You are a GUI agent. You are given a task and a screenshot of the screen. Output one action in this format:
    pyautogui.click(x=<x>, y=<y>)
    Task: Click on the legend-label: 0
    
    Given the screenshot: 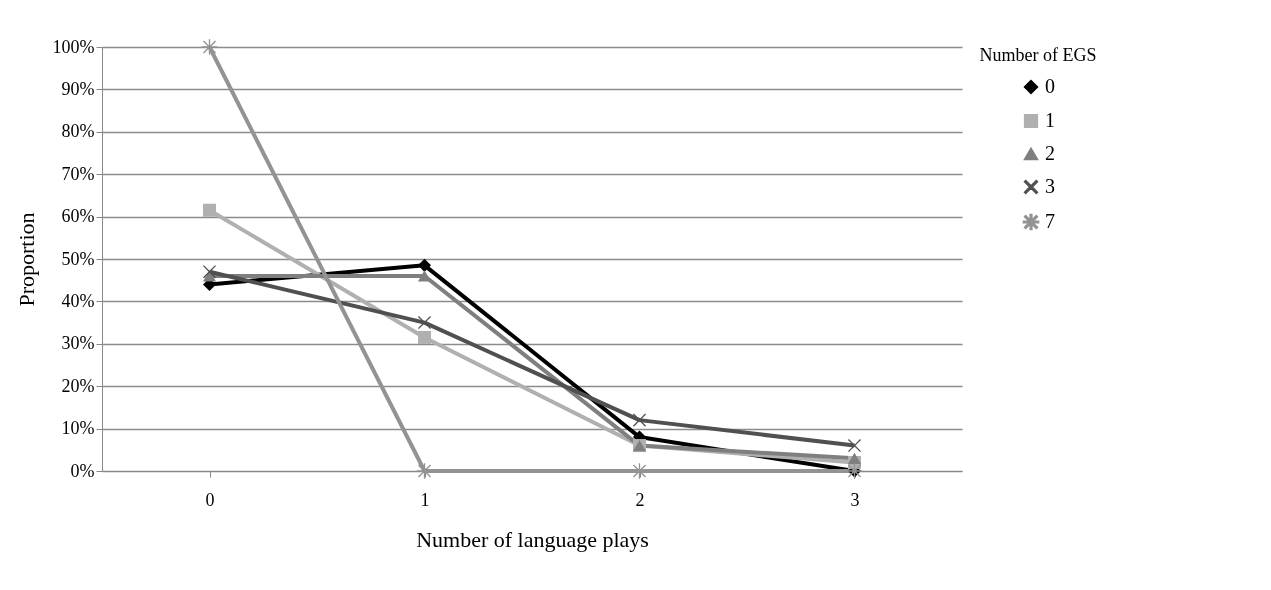 What is the action you would take?
    pyautogui.click(x=1050, y=86)
    